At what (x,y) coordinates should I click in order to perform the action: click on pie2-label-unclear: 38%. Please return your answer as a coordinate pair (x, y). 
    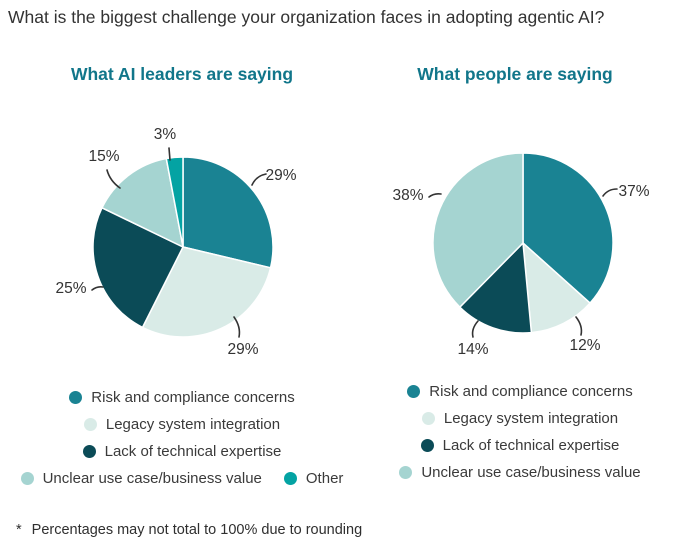
    Looking at the image, I should click on (408, 195).